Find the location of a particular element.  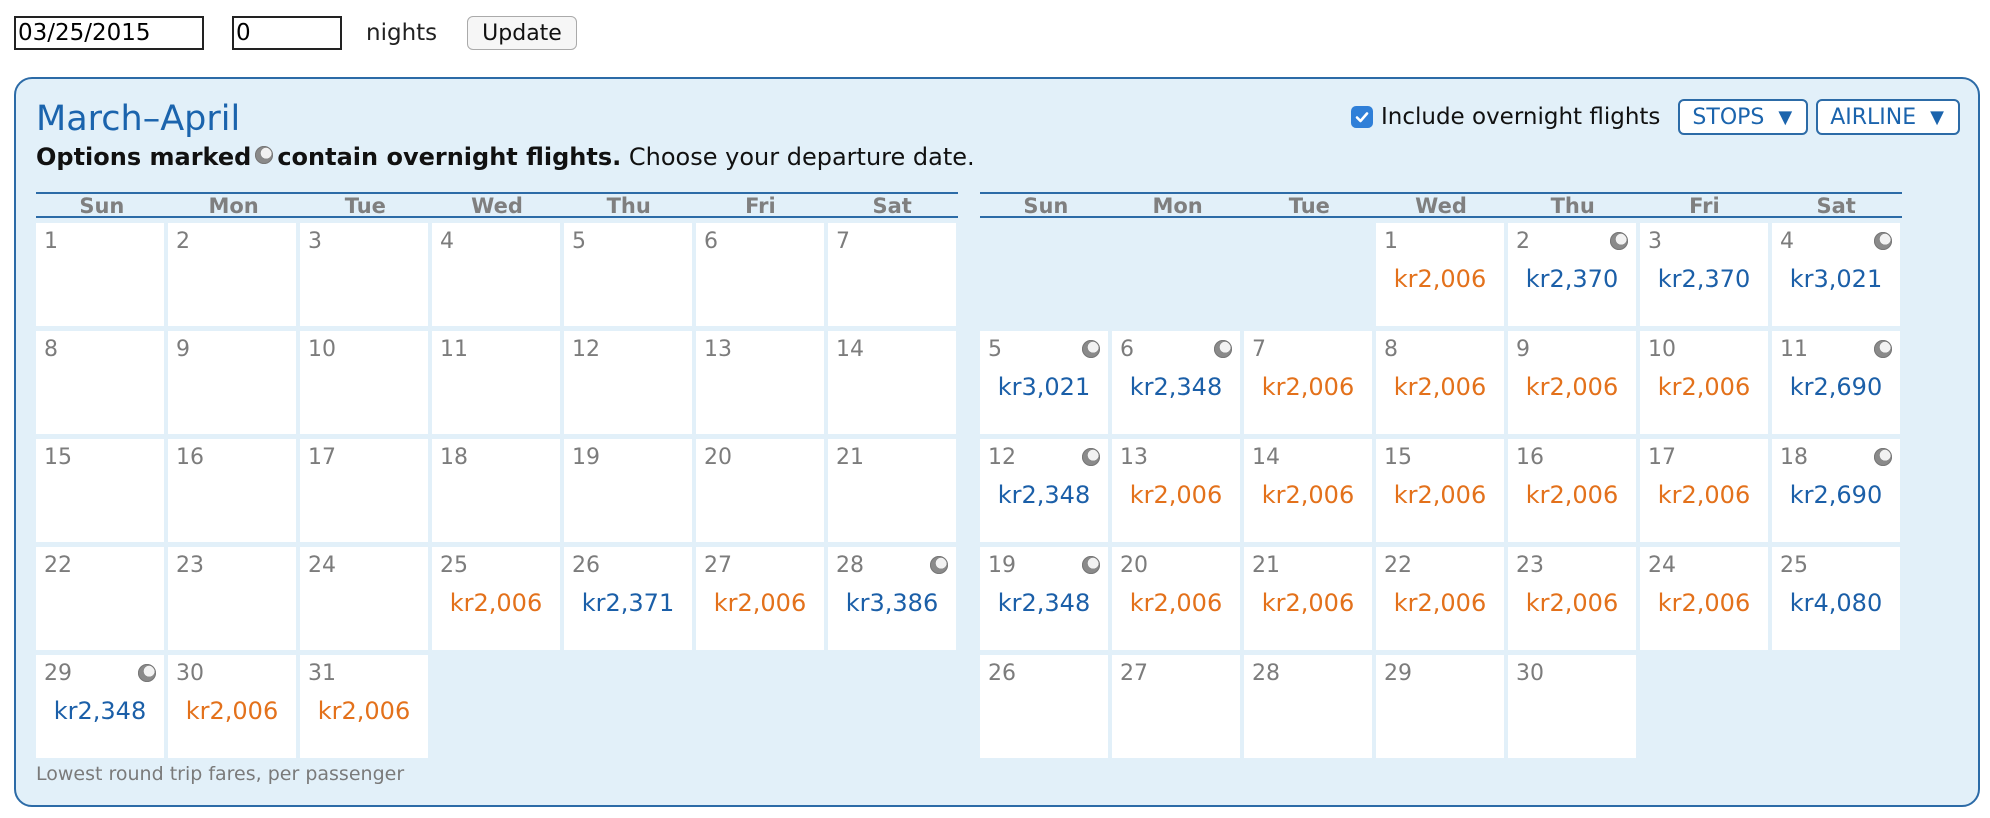

update-button: Update is located at coordinates (522, 33).